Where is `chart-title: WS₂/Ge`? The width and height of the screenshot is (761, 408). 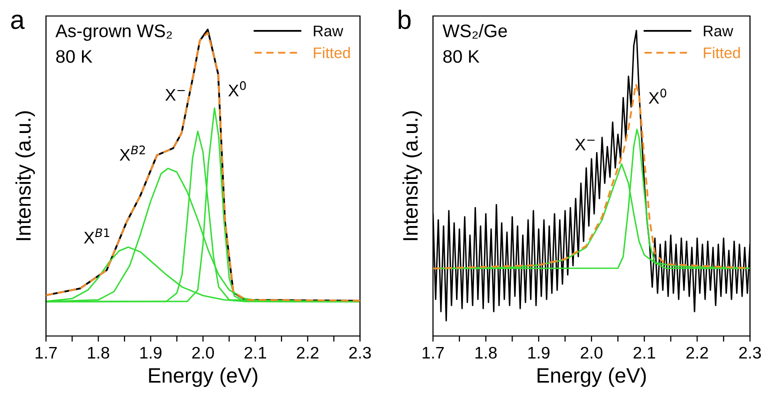
chart-title: WS₂/Ge is located at coordinates (474, 31).